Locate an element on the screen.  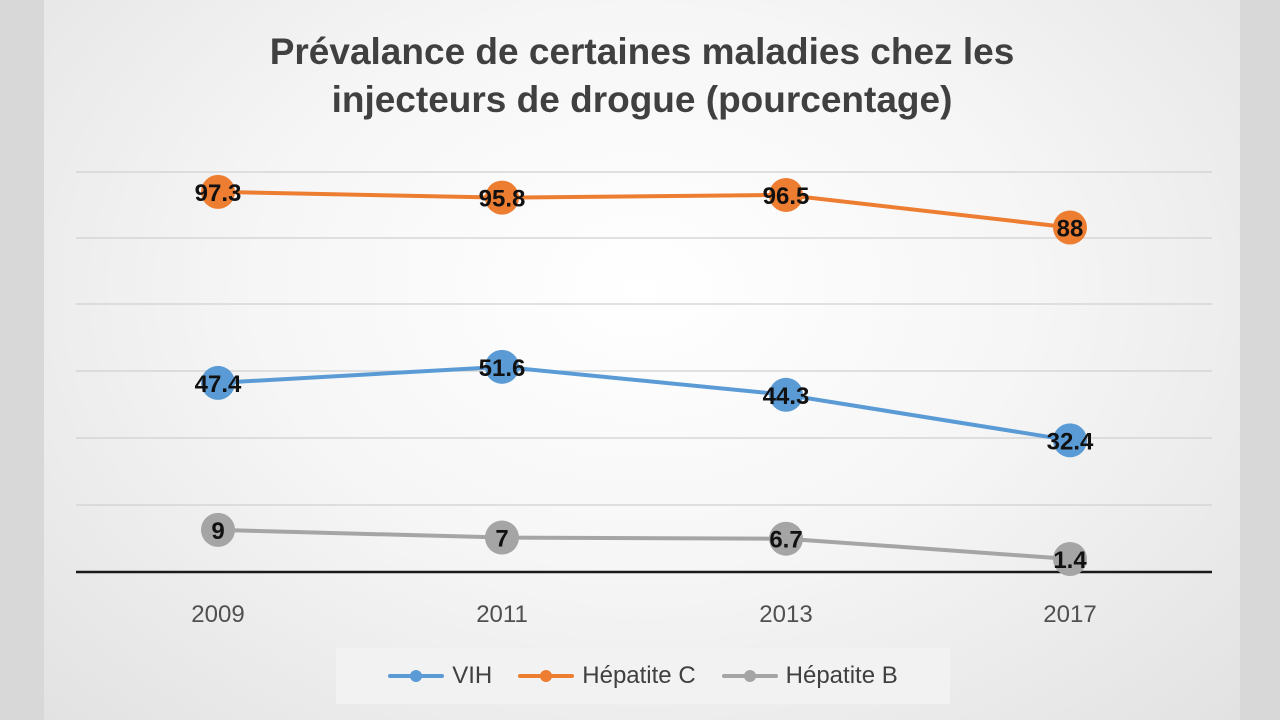
legend-label-hepatite-b: Hépatite B is located at coordinates (841, 675).